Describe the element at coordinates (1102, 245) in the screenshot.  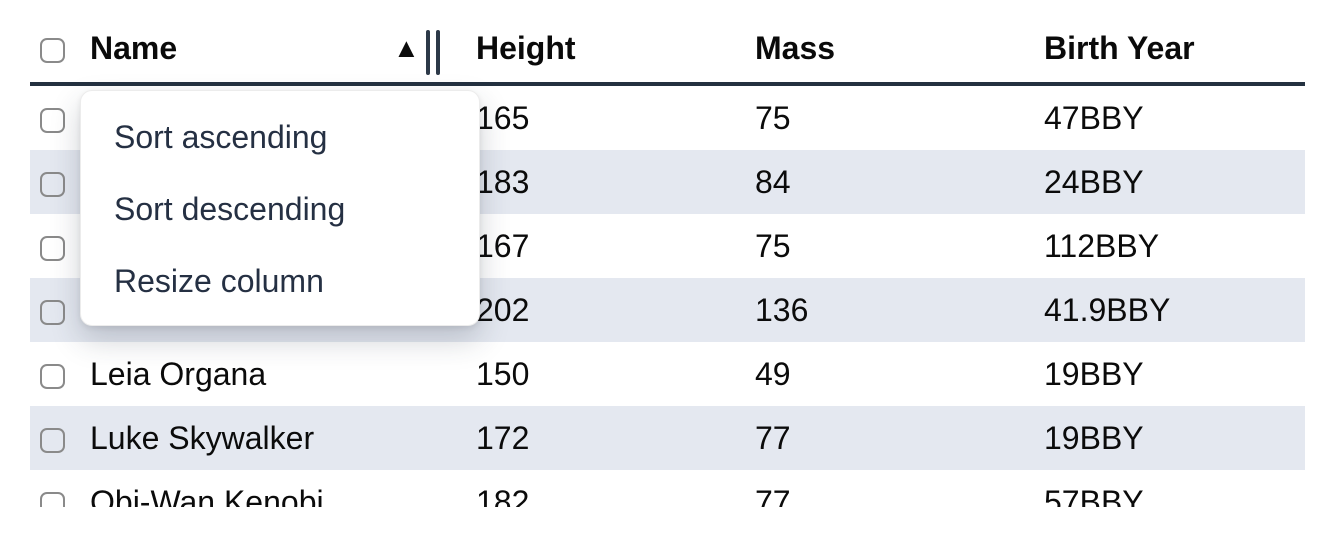
I see `birth-year-cell: 112BBY` at that location.